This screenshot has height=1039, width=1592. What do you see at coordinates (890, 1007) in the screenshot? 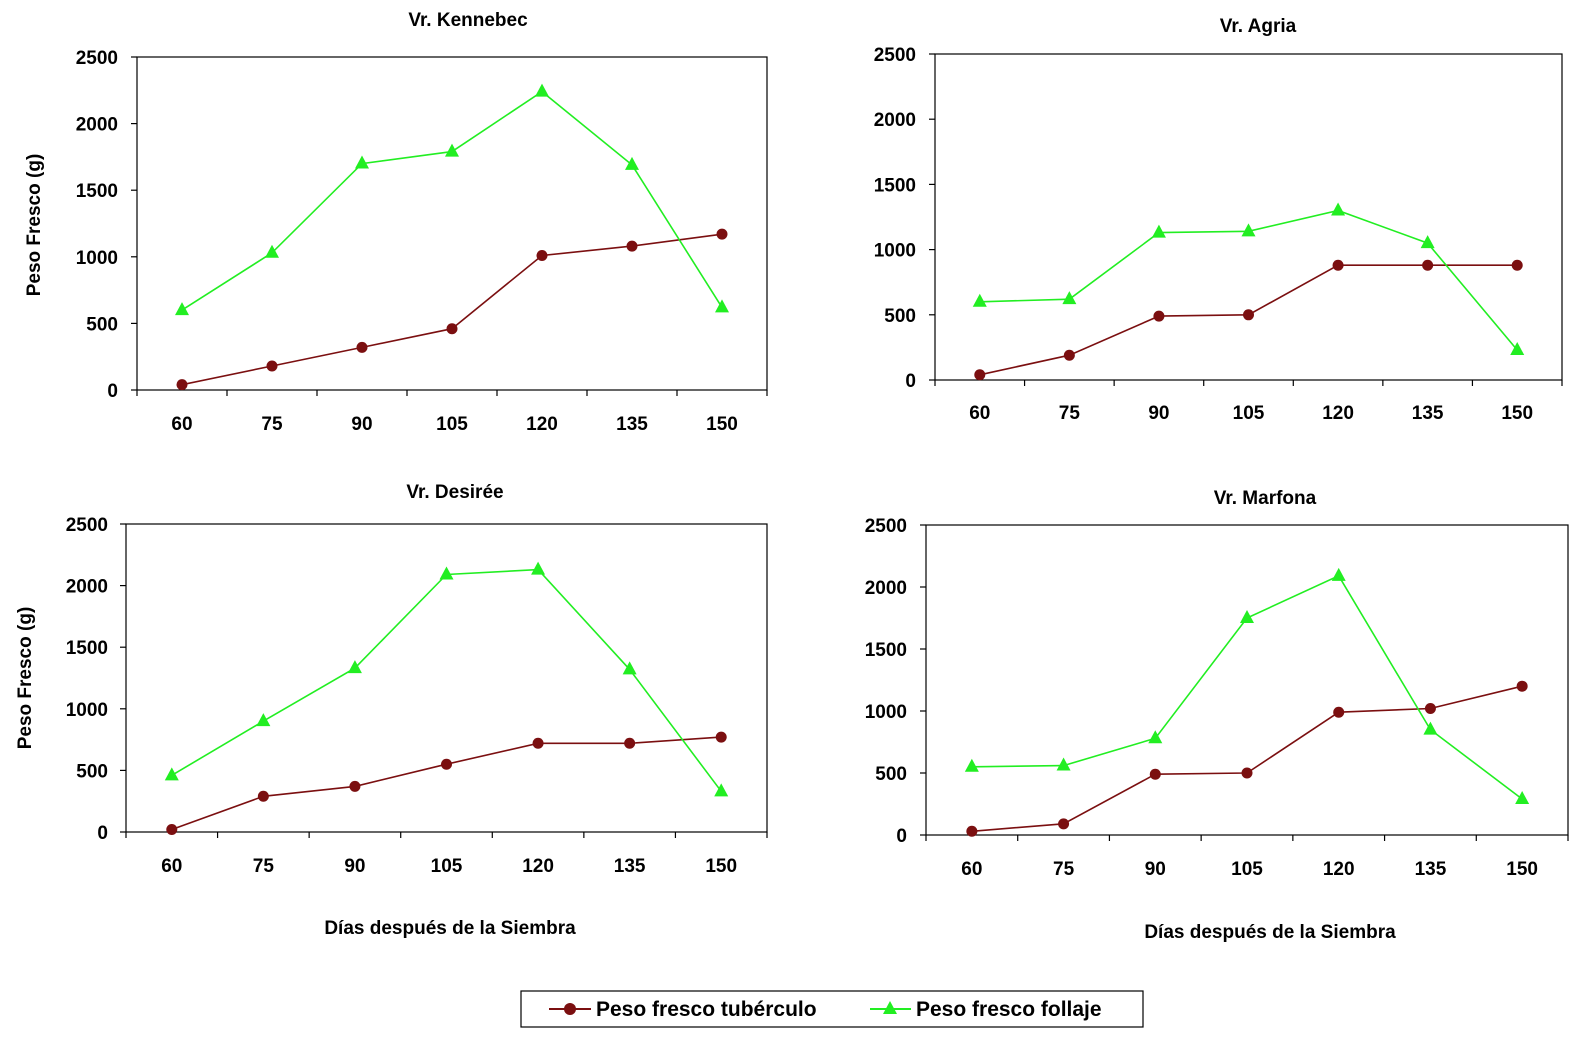
I see `legend-marker-triangle` at bounding box center [890, 1007].